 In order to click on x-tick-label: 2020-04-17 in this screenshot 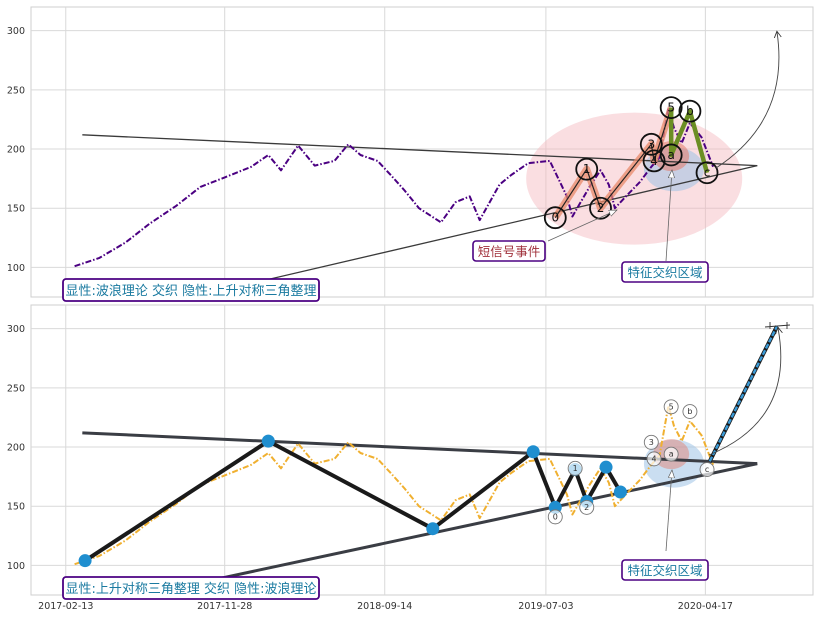, I will do `click(705, 606)`.